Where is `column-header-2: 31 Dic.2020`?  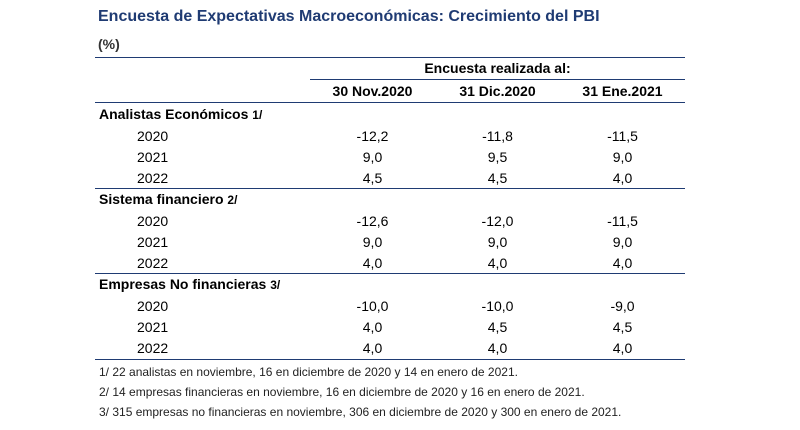 column-header-2: 31 Dic.2020 is located at coordinates (497, 91).